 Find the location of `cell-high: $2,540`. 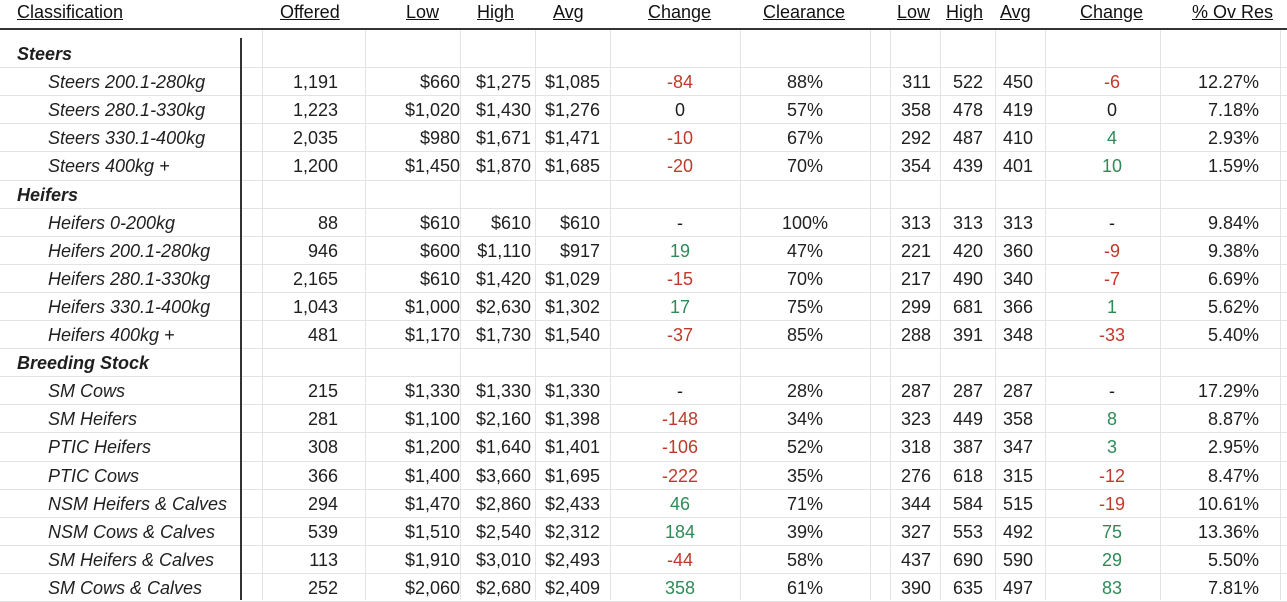

cell-high: $2,540 is located at coordinates (503, 531).